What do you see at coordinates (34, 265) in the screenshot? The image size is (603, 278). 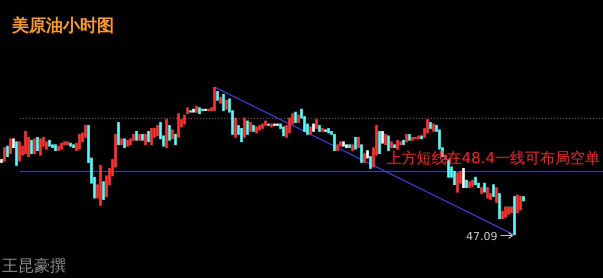 I see `text: 王昆豪撰` at bounding box center [34, 265].